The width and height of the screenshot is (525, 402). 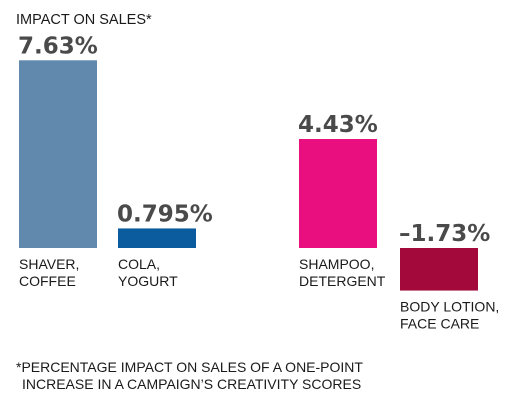 I want to click on bar-shaver-coffee, so click(x=58, y=154).